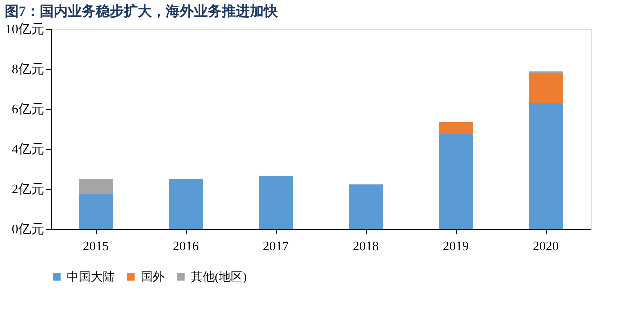 The image size is (641, 327). Describe the element at coordinates (28, 229) in the screenshot. I see `y-tick-label: 0亿元` at that location.